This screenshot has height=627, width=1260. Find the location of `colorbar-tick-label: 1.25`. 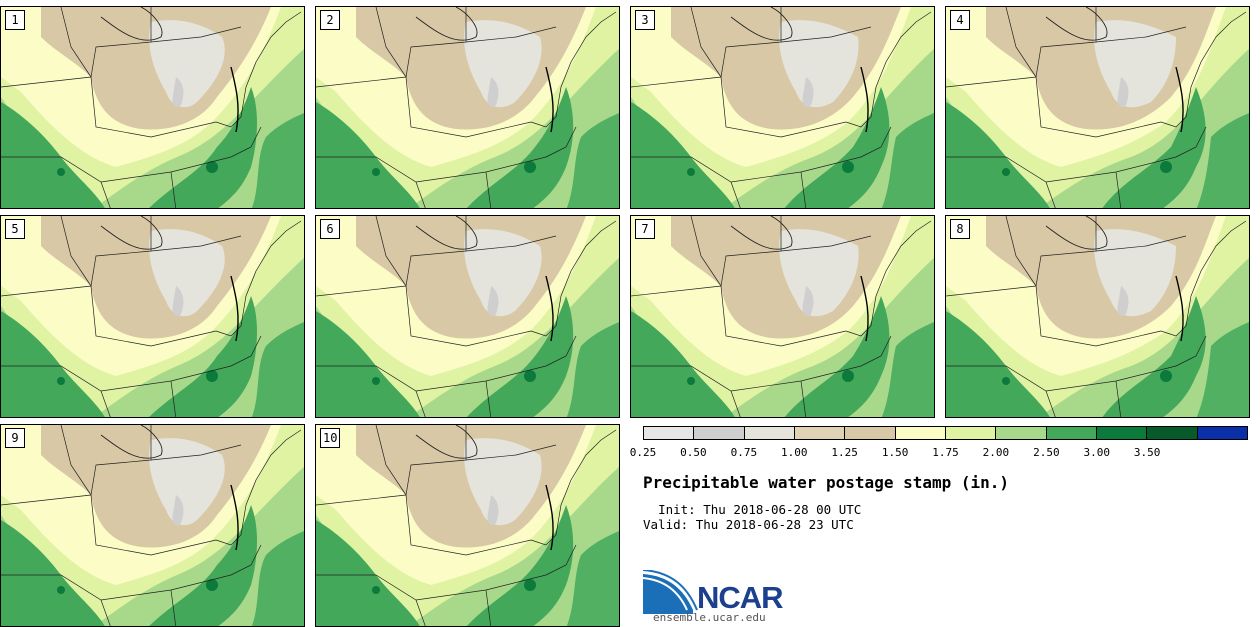

colorbar-tick-label: 1.25 is located at coordinates (844, 452).